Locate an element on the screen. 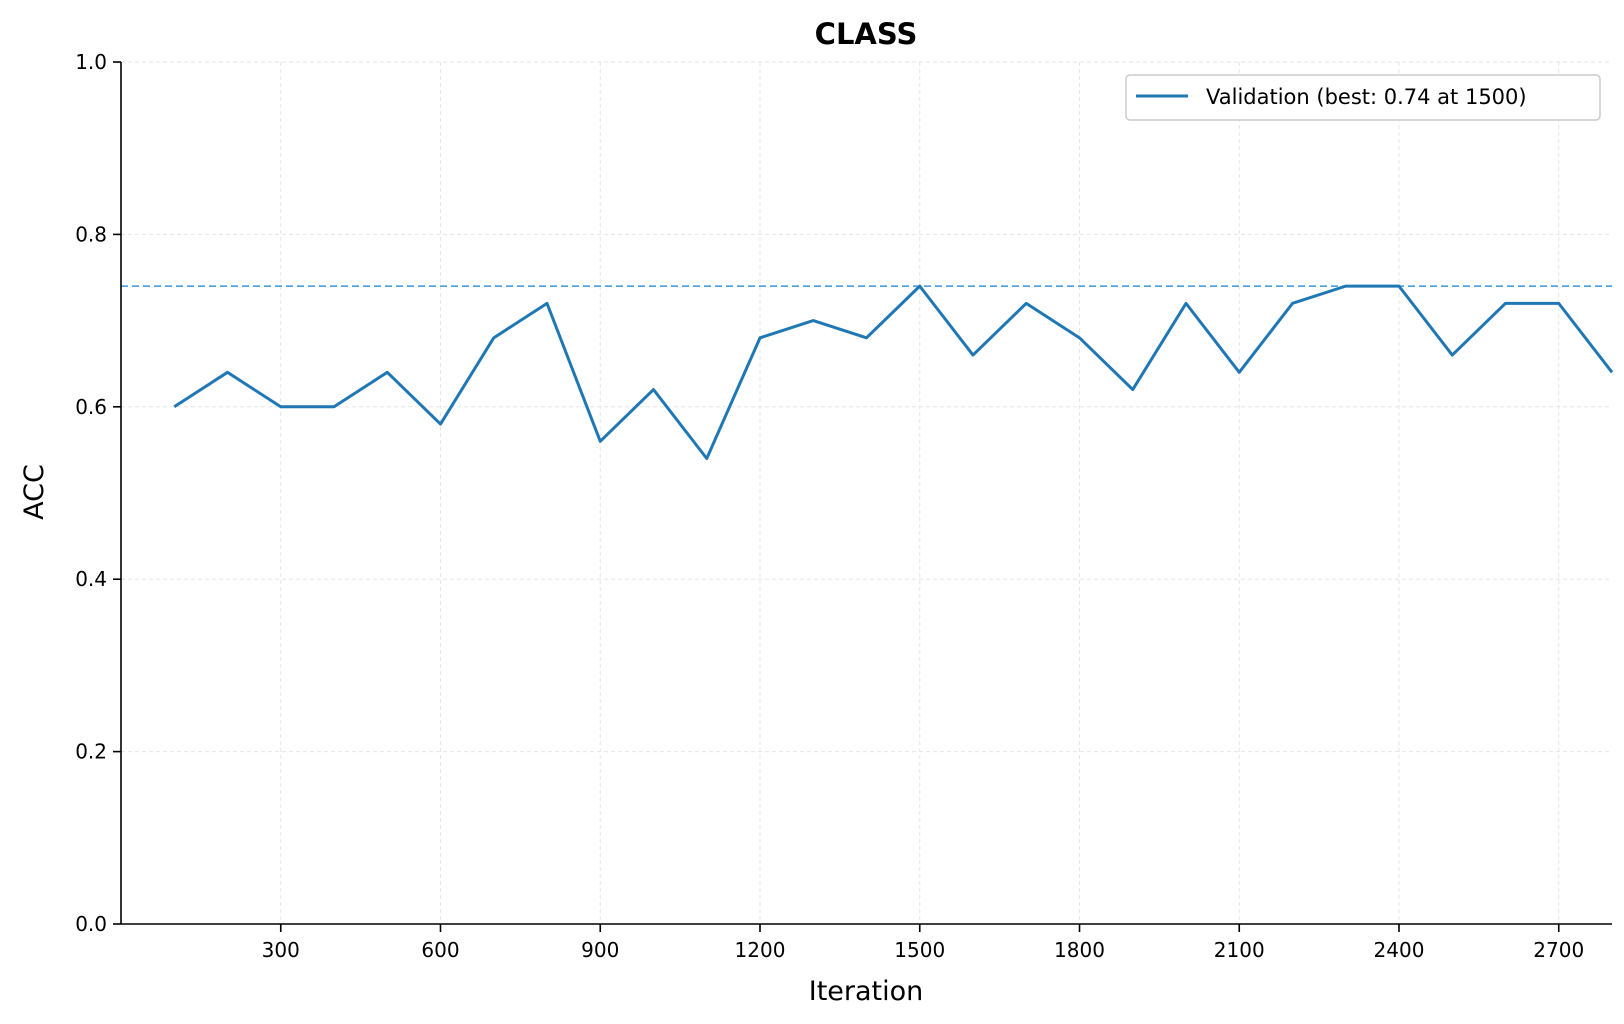  x-tick-label: 1800 is located at coordinates (1079, 950).